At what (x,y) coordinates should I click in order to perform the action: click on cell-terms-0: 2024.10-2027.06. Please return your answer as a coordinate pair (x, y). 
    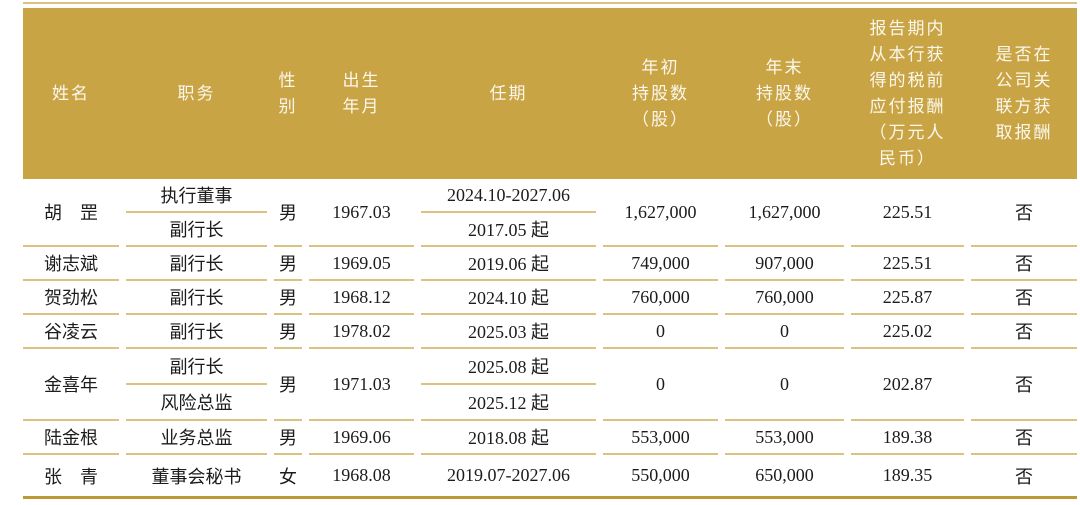
    Looking at the image, I should click on (508, 196).